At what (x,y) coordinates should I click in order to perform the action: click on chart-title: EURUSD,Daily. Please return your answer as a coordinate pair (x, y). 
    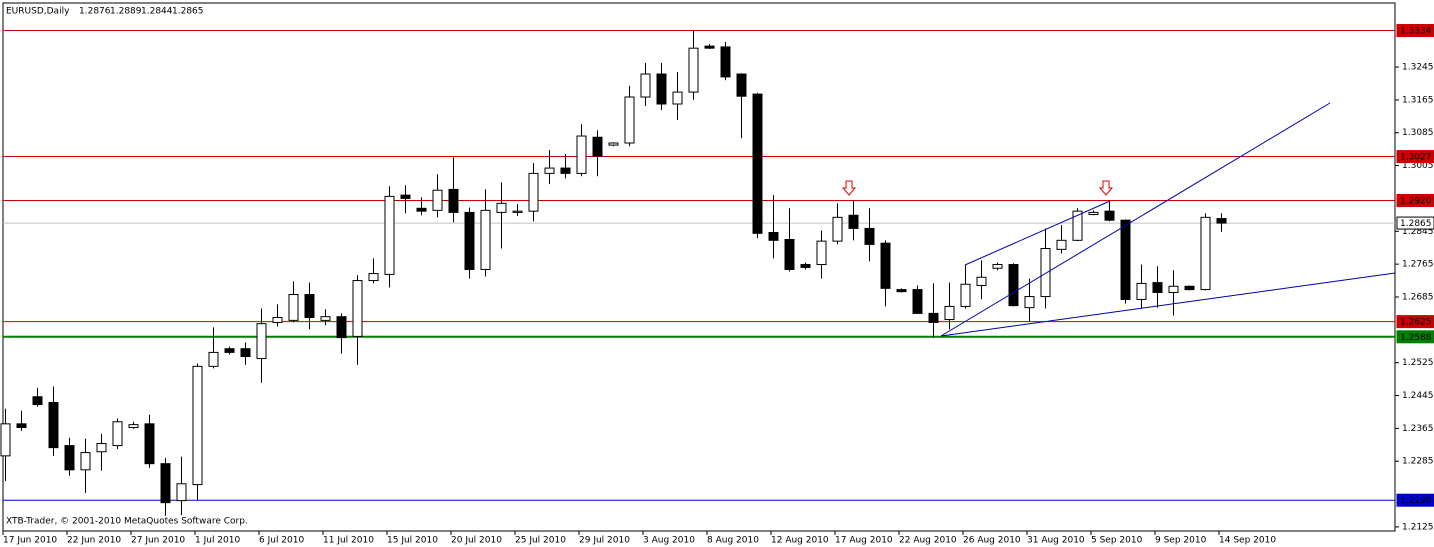
    Looking at the image, I should click on (38, 12).